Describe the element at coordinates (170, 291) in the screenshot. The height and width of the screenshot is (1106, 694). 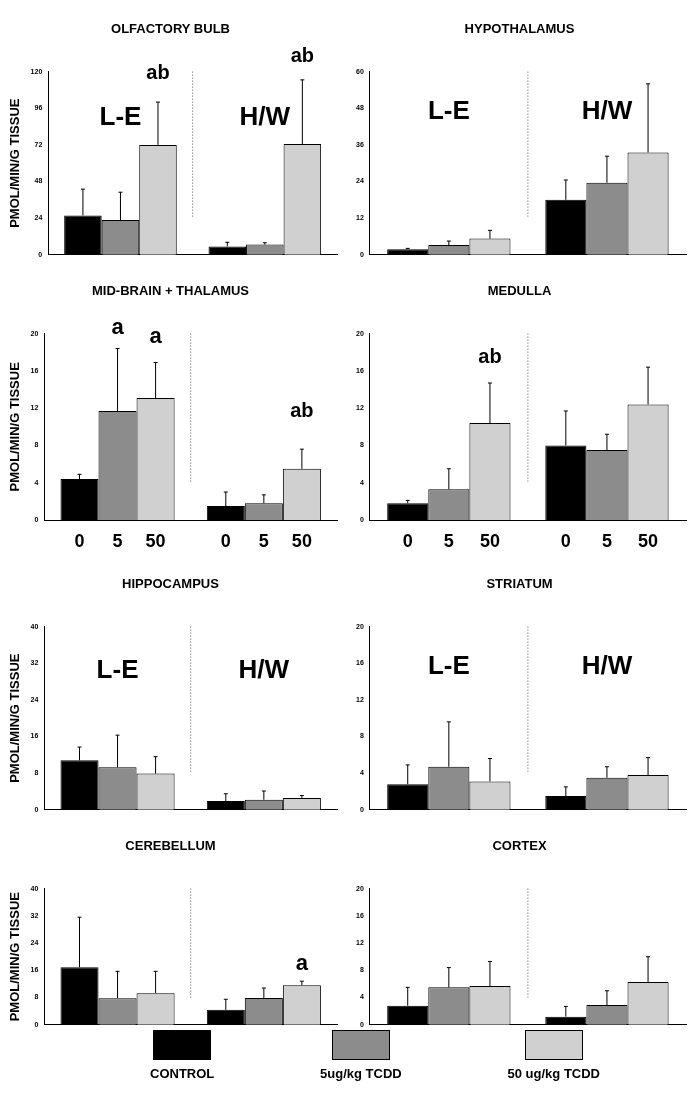
I see `chart-title: MID-BRAIN + THALAMUS` at that location.